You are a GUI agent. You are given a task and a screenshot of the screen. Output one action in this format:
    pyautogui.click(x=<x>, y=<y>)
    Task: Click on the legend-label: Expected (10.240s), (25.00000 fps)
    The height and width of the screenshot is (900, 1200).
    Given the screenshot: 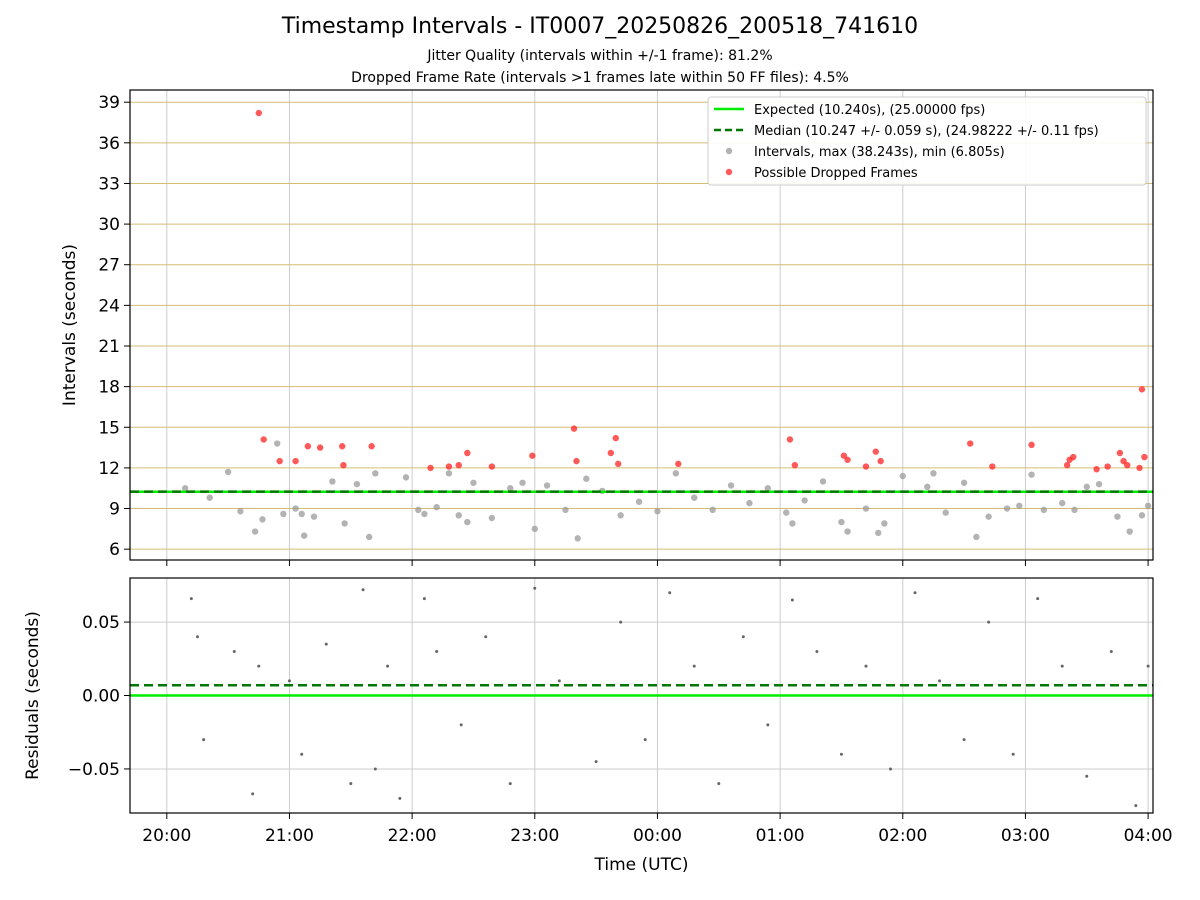 What is the action you would take?
    pyautogui.click(x=869, y=110)
    